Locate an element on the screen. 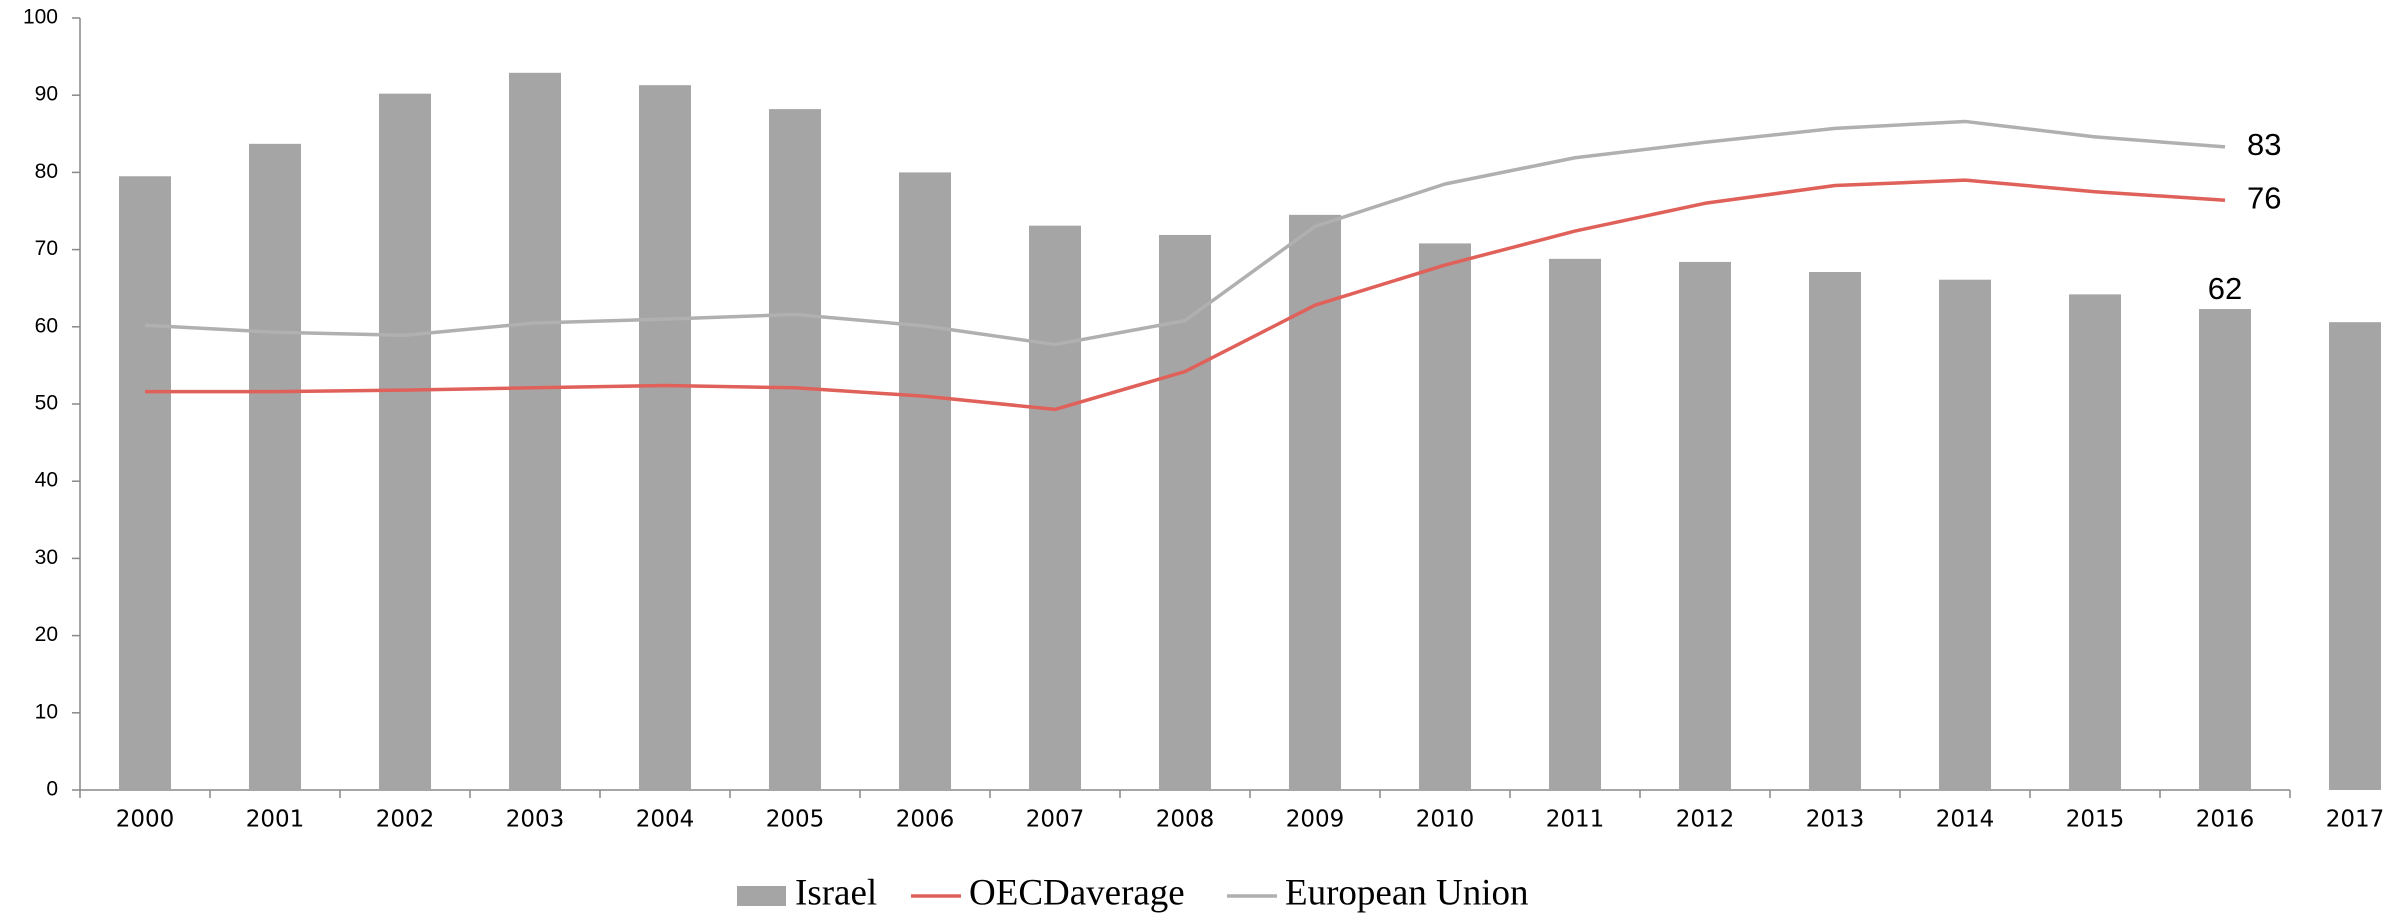  x-tick-label: 2010 is located at coordinates (1445, 820).